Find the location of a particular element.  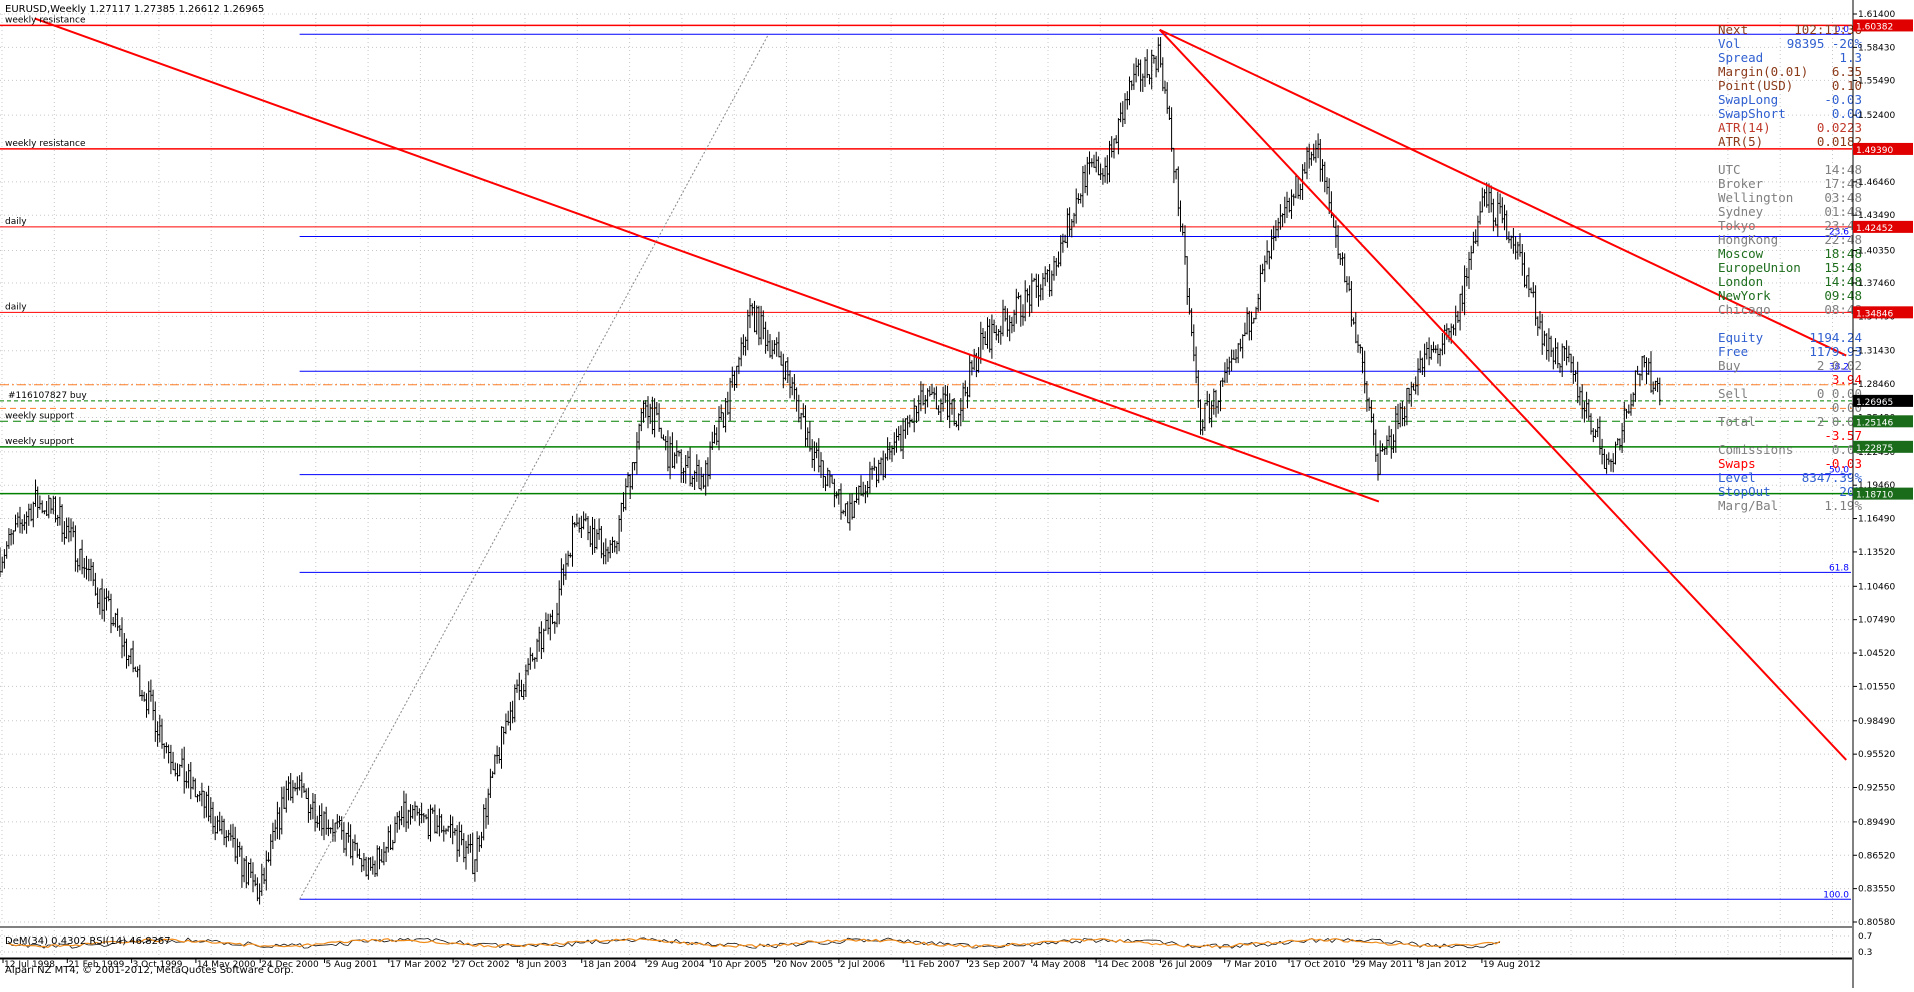

price-tick-label: 1.10460 is located at coordinates (1876, 587).